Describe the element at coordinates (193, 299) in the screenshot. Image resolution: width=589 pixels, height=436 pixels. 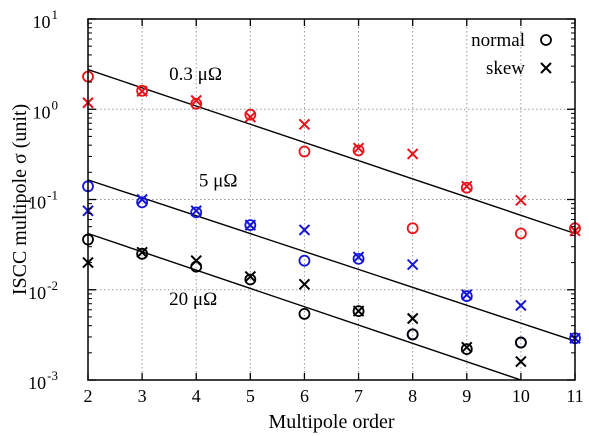
I see `group-annotation: 20 μΩ` at that location.